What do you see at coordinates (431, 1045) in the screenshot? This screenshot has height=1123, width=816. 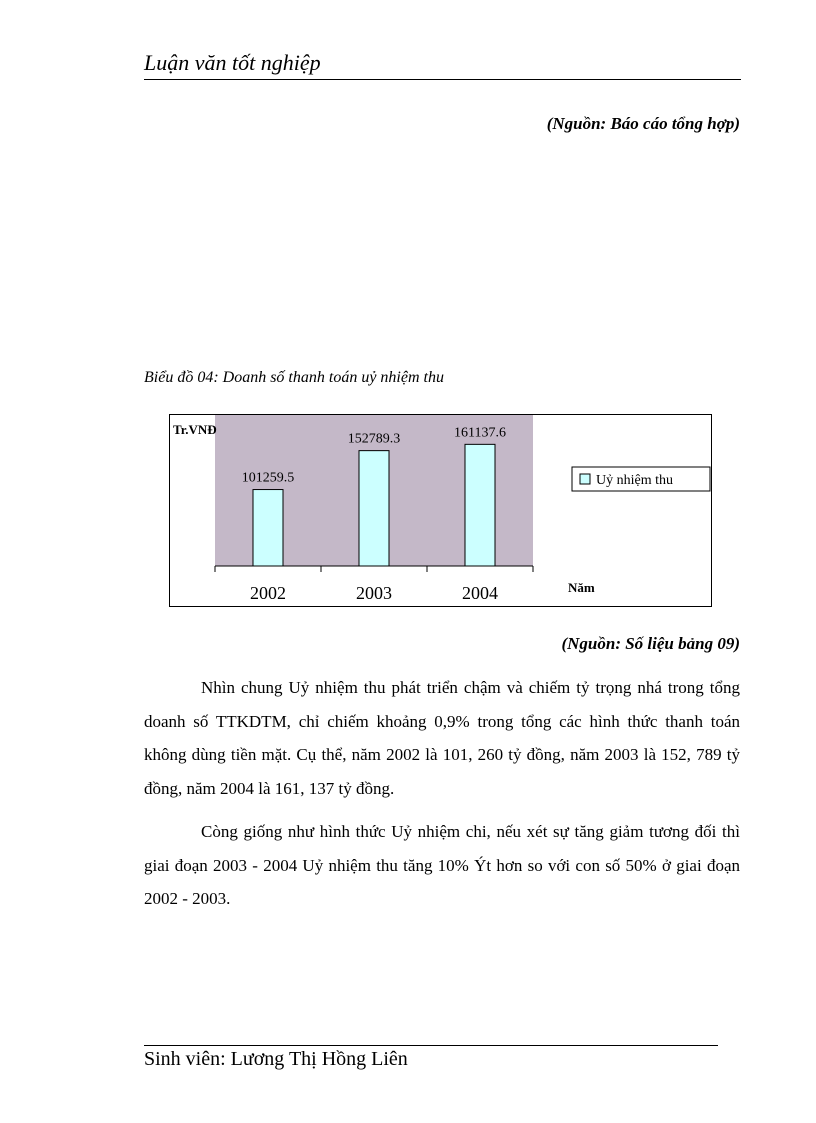 I see `footer-divider` at bounding box center [431, 1045].